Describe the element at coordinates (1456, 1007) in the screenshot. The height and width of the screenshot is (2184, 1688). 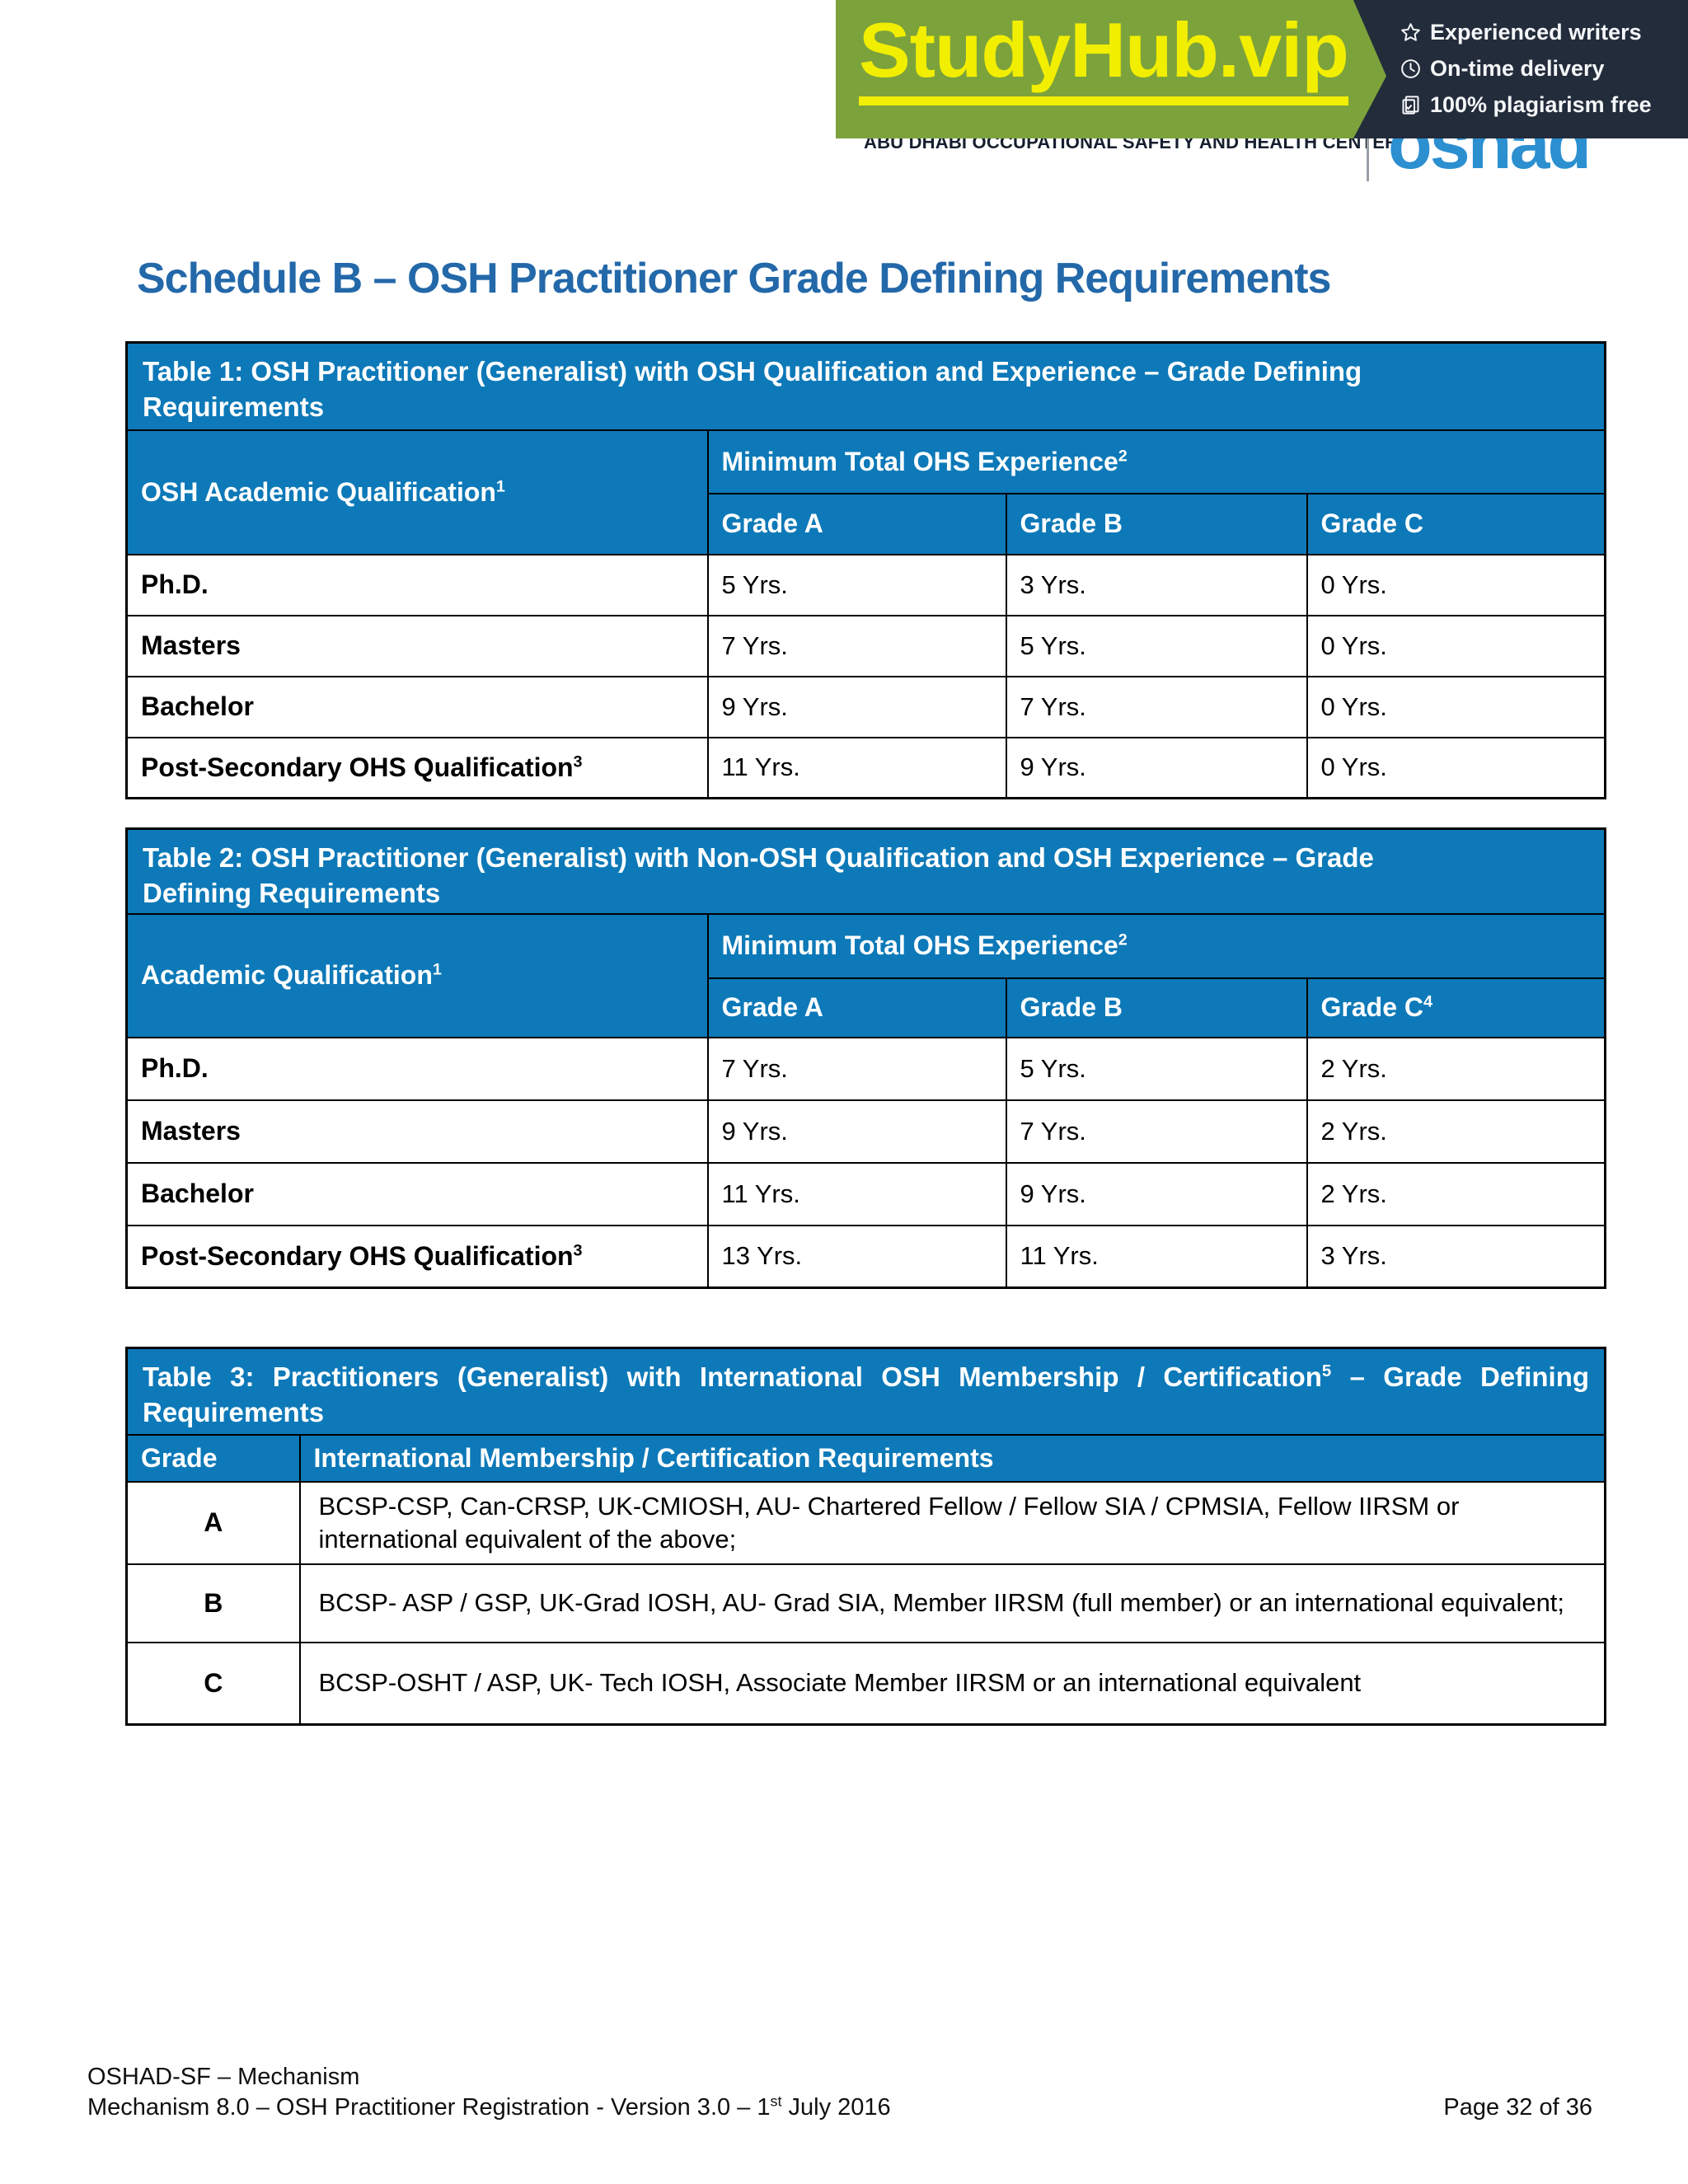
I see `table2-grade-c-header: Grade C4` at that location.